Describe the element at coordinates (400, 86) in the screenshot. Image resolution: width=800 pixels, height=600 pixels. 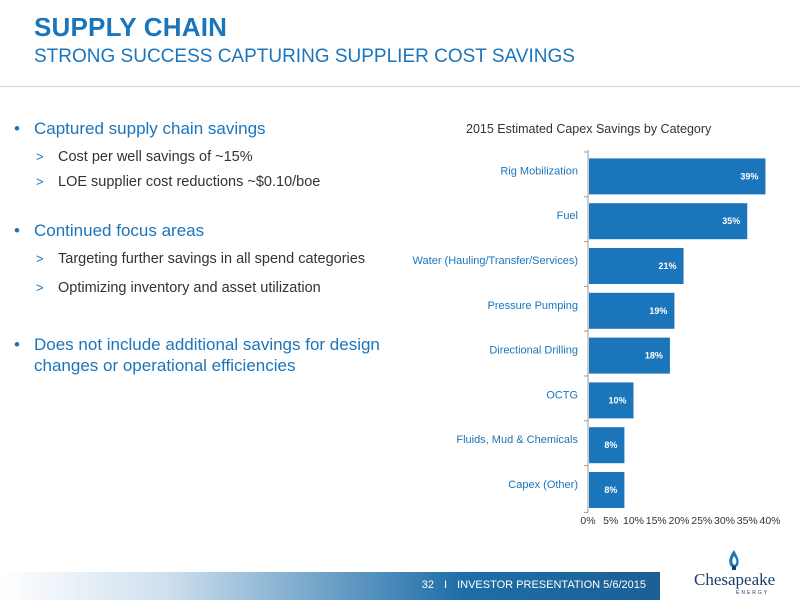
I see `header-divider` at that location.